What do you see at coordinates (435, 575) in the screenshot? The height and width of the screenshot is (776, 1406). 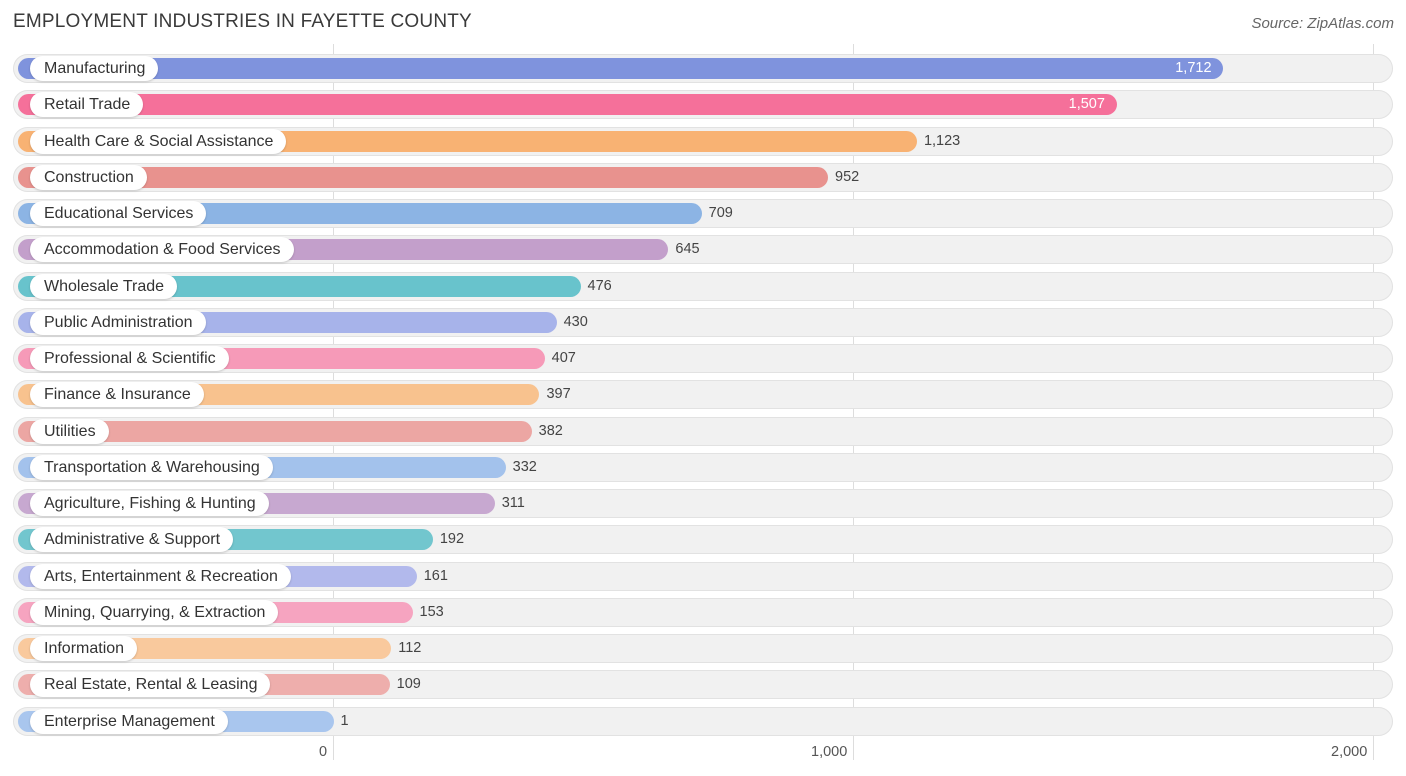 I see `value-label: 161` at bounding box center [435, 575].